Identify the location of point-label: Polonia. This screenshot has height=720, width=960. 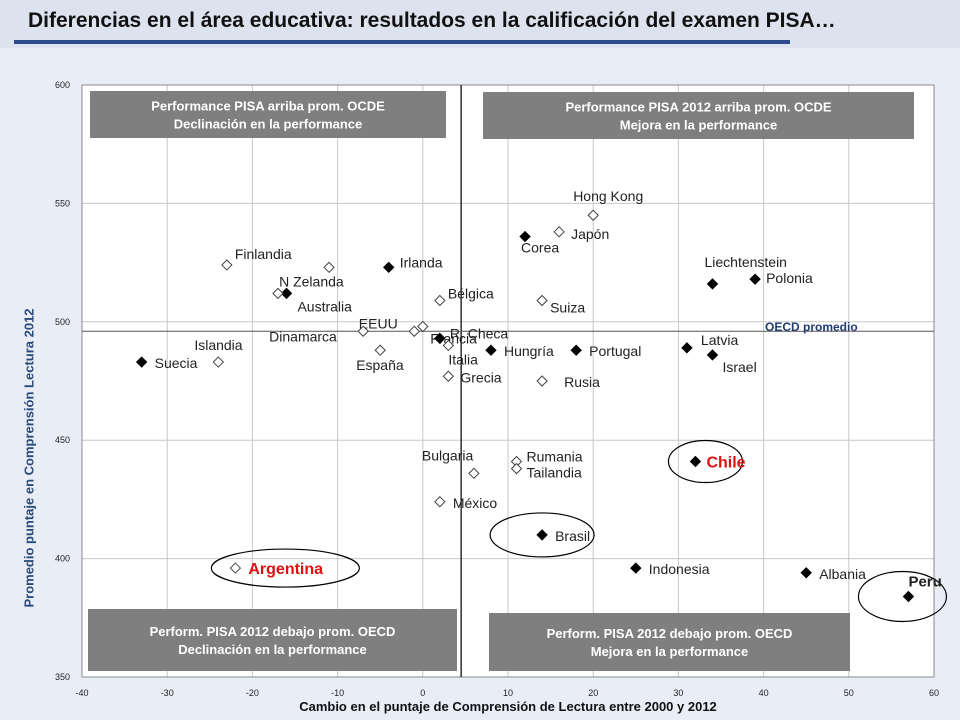
(789, 278).